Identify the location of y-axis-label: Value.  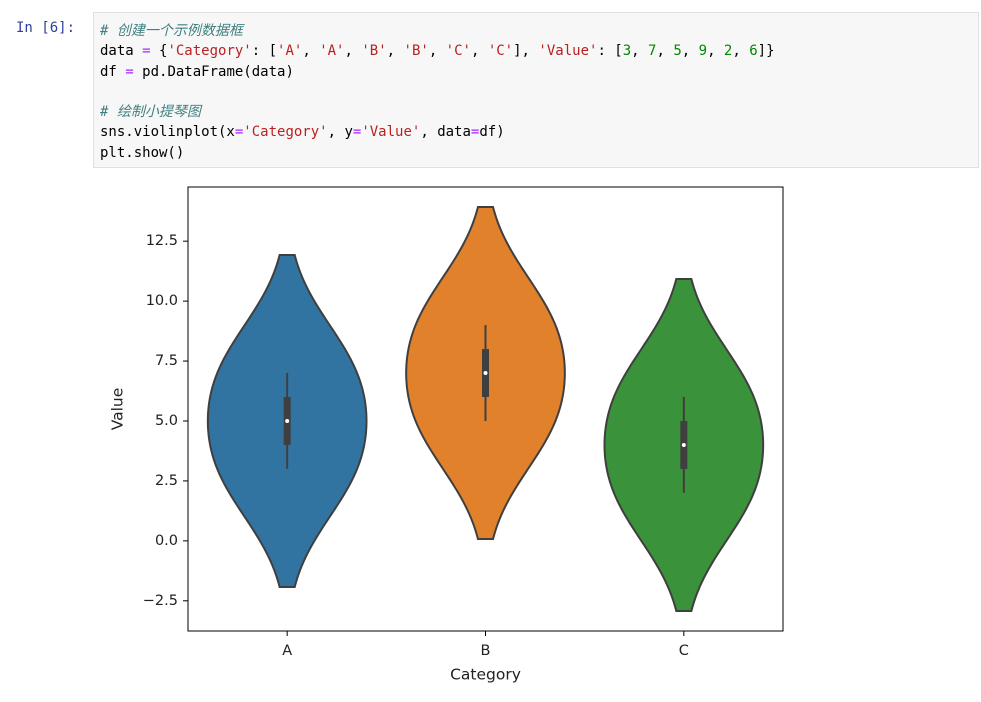
(118, 409).